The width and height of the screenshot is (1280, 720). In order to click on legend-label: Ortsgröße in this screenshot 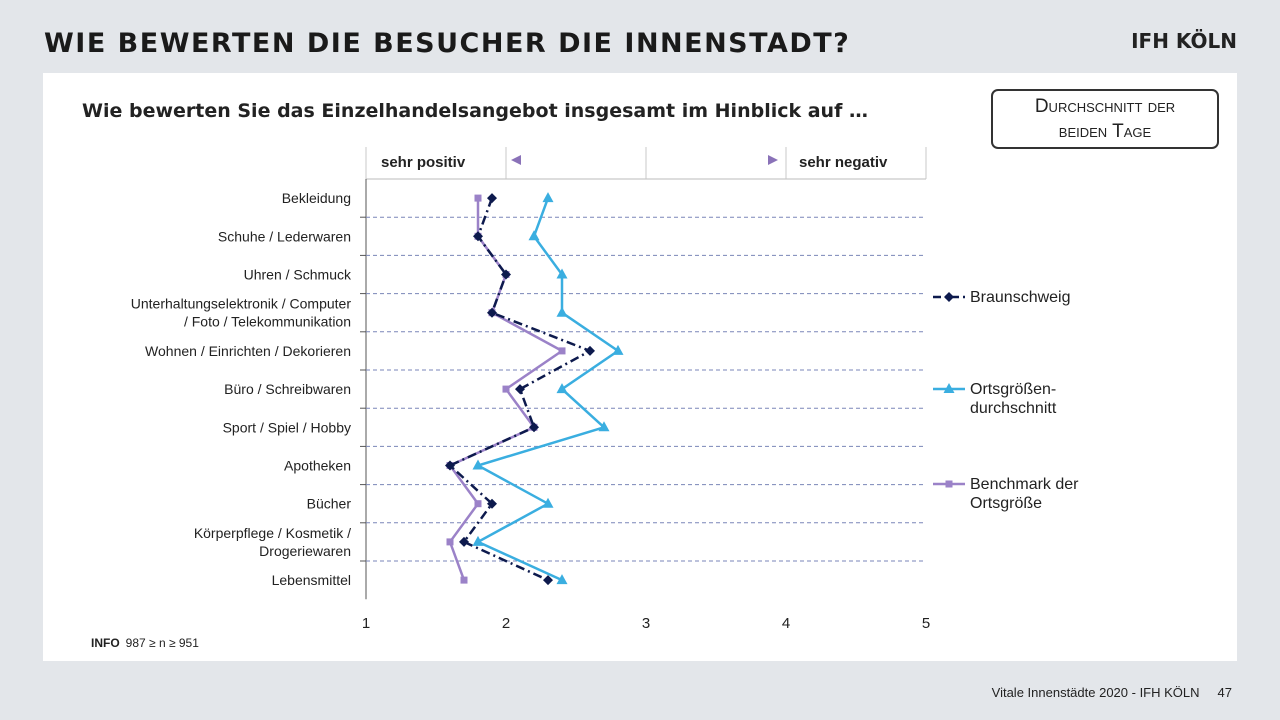, I will do `click(1006, 503)`.